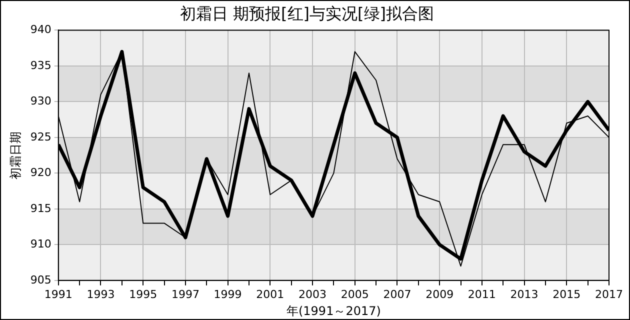 The width and height of the screenshot is (630, 320). What do you see at coordinates (228, 294) in the screenshot?
I see `x-tick-label: 1999` at bounding box center [228, 294].